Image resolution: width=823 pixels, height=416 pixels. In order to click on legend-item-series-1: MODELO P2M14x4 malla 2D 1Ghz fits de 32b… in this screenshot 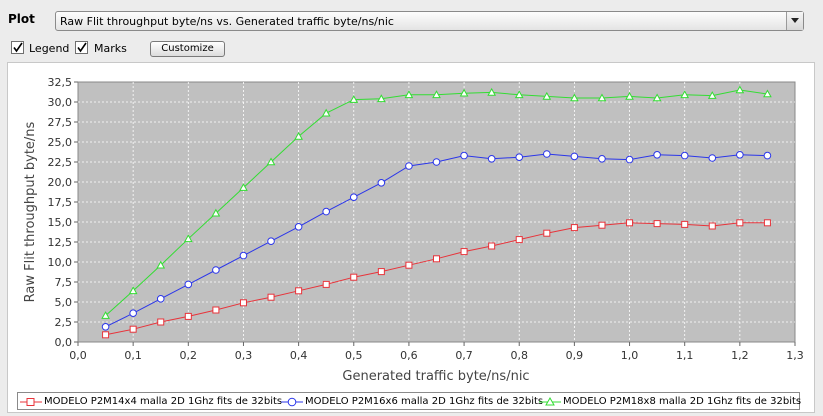, I will do `click(152, 402)`.